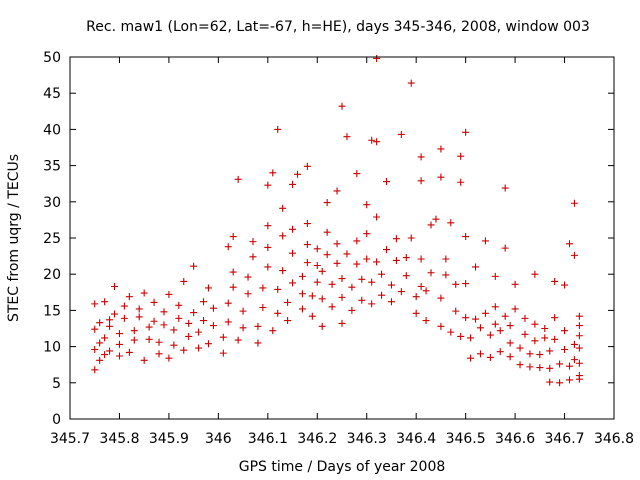 The image size is (640, 480). What do you see at coordinates (416, 439) in the screenshot?
I see `x-tick-label: 346.4` at bounding box center [416, 439].